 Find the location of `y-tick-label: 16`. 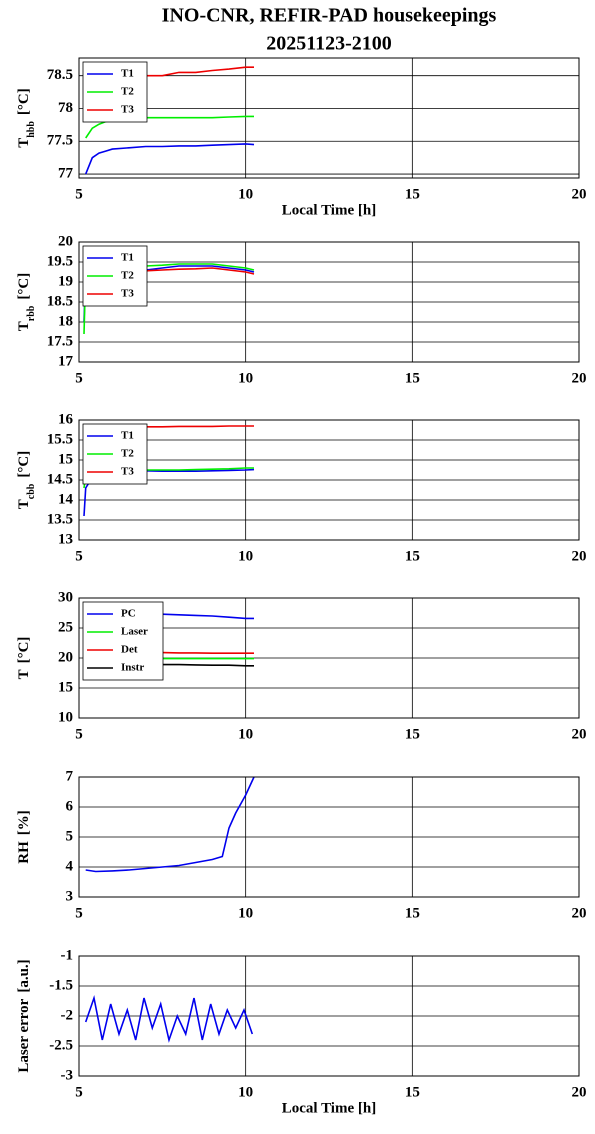

y-tick-label: 16 is located at coordinates (66, 419).